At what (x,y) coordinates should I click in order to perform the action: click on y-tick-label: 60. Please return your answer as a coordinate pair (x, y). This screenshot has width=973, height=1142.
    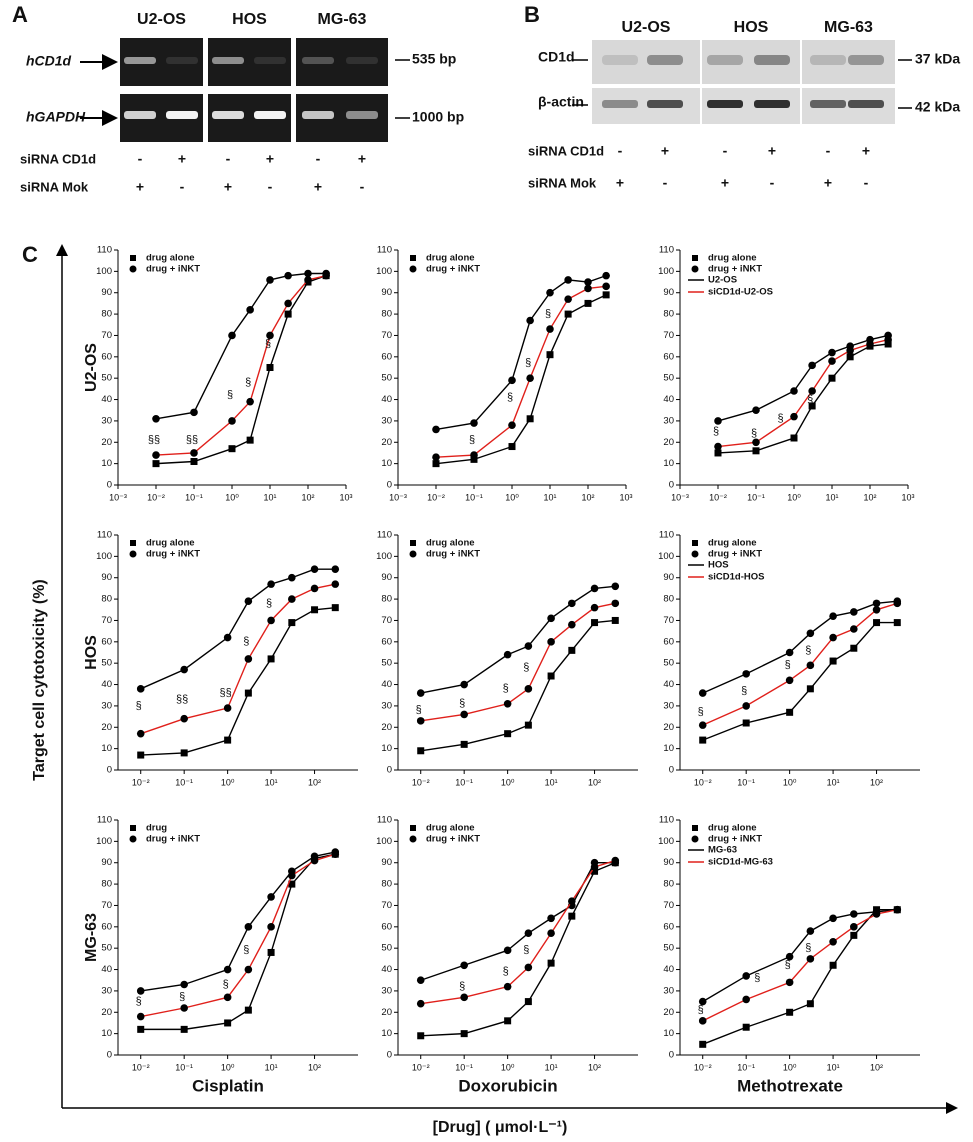
    Looking at the image, I should click on (386, 641).